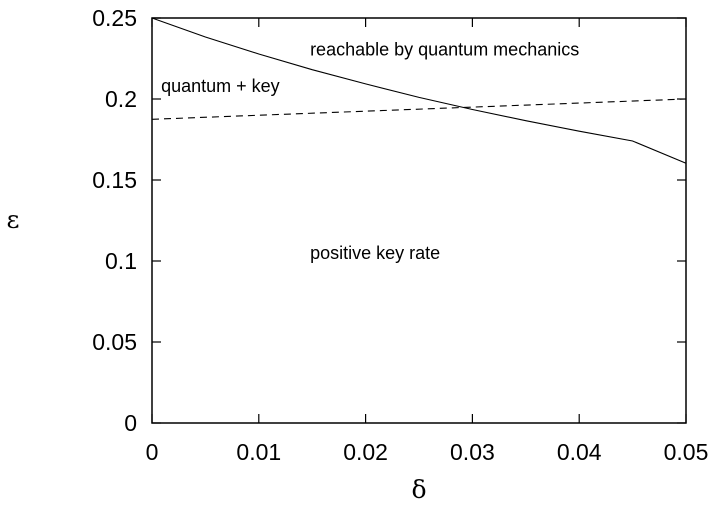 The width and height of the screenshot is (719, 509). What do you see at coordinates (220, 86) in the screenshot?
I see `annotation-label: quantum + key` at bounding box center [220, 86].